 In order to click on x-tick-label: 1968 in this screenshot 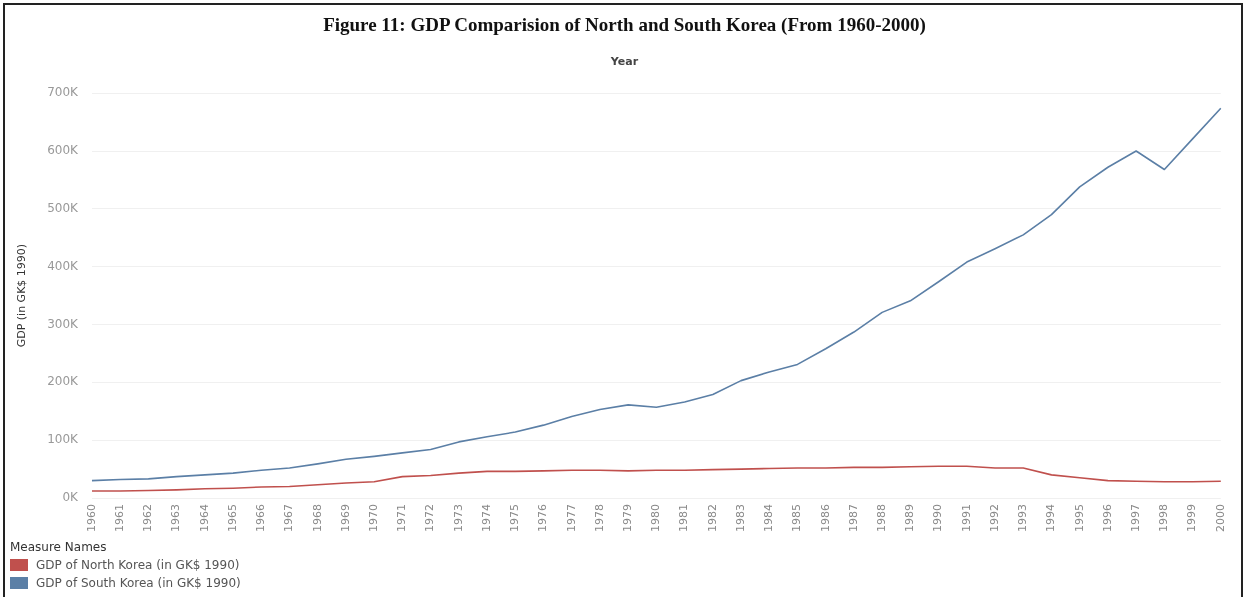, I will do `click(317, 518)`.